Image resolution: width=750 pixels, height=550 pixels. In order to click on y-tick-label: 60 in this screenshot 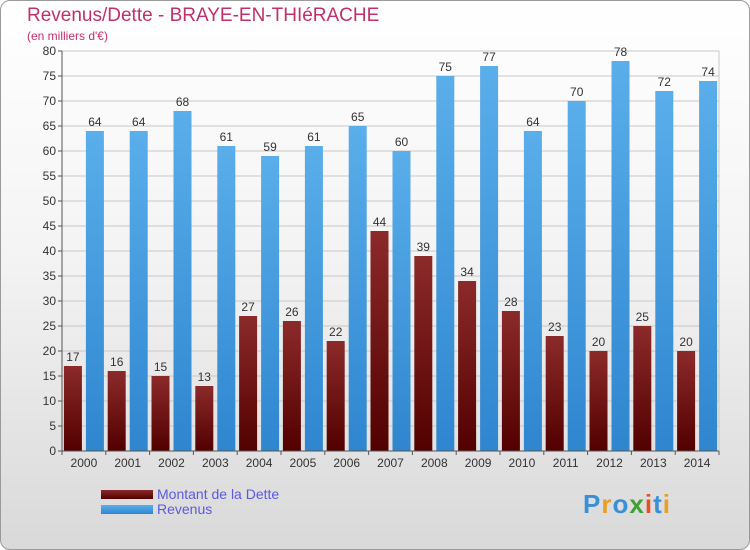, I will do `click(50, 151)`.